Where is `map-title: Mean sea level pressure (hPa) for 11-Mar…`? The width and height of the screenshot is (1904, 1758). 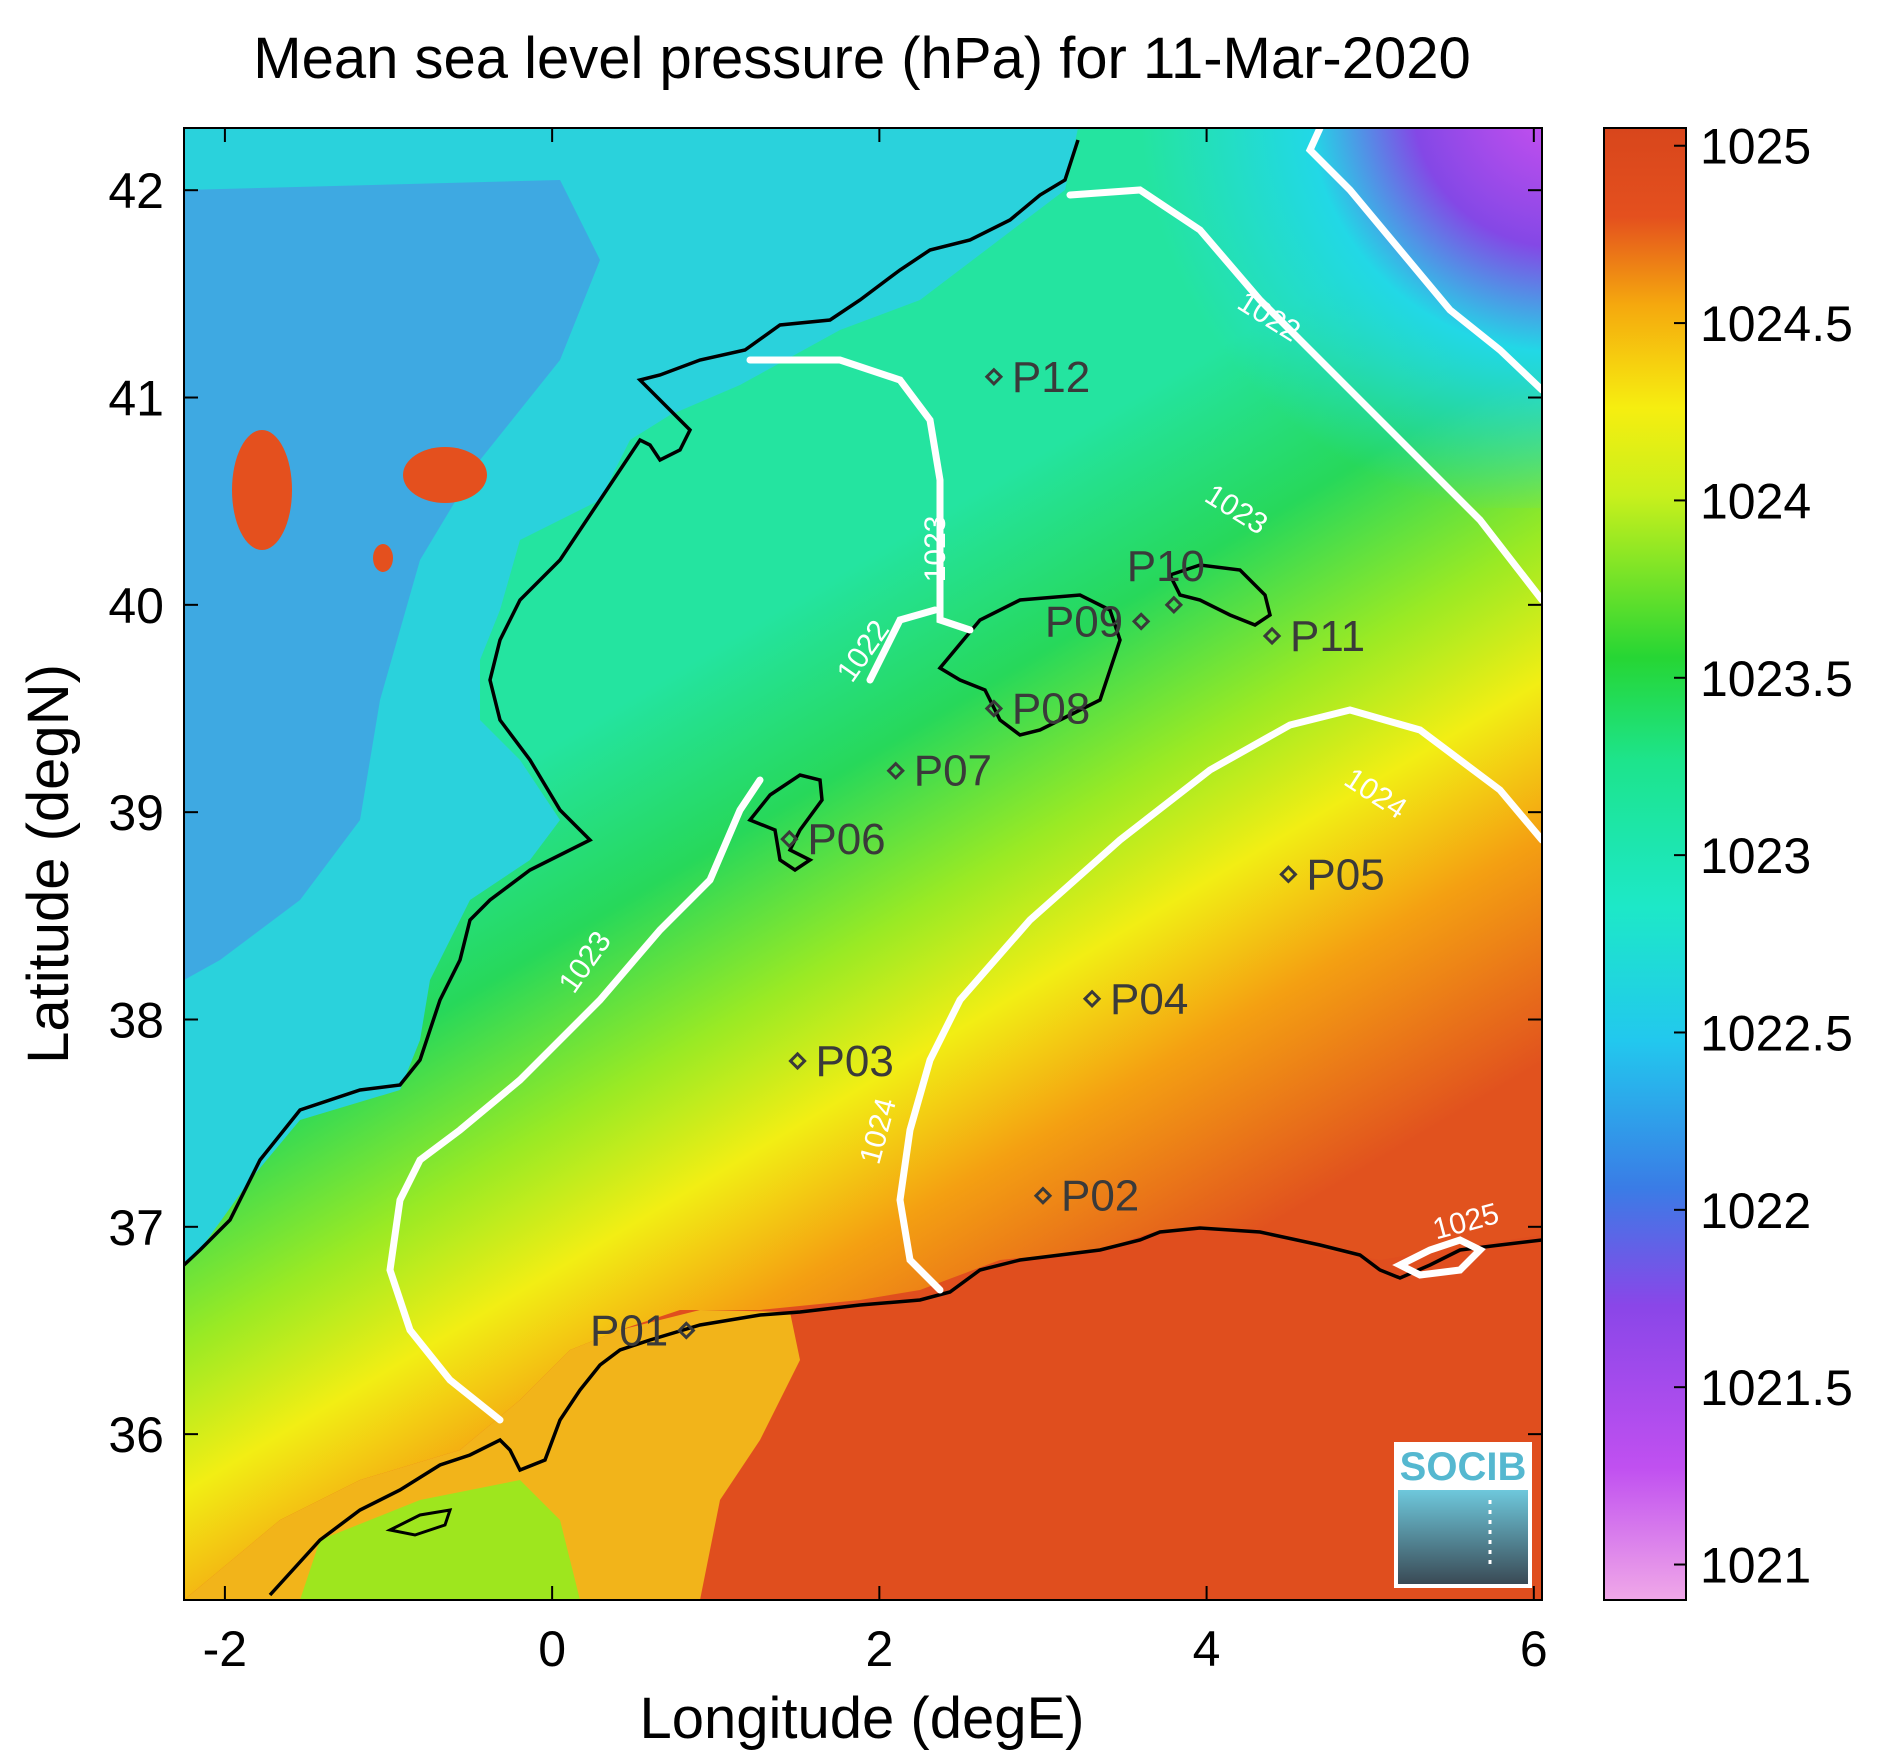
map-title: Mean sea level pressure (hPa) for 11-Mar… is located at coordinates (862, 58).